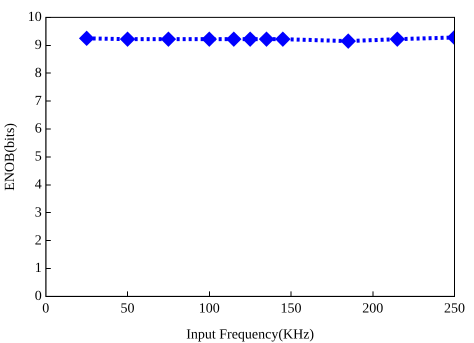  I want to click on x-tick-label: 200, so click(373, 308).